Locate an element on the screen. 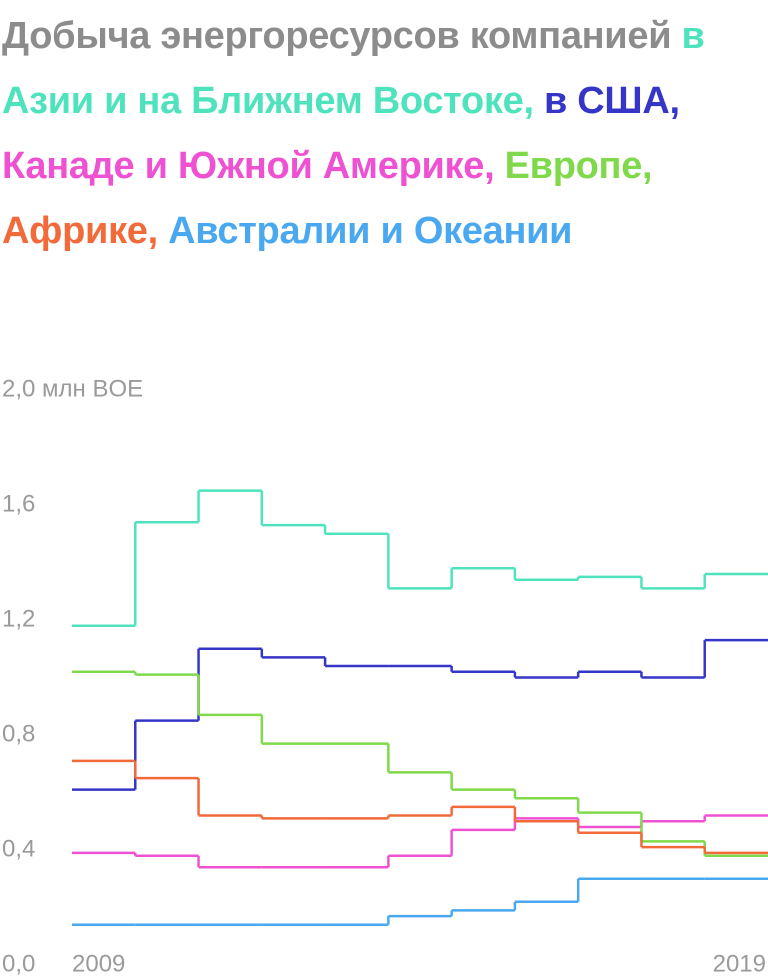 The image size is (768, 980). series-label: Австралии и Океании is located at coordinates (370, 231).